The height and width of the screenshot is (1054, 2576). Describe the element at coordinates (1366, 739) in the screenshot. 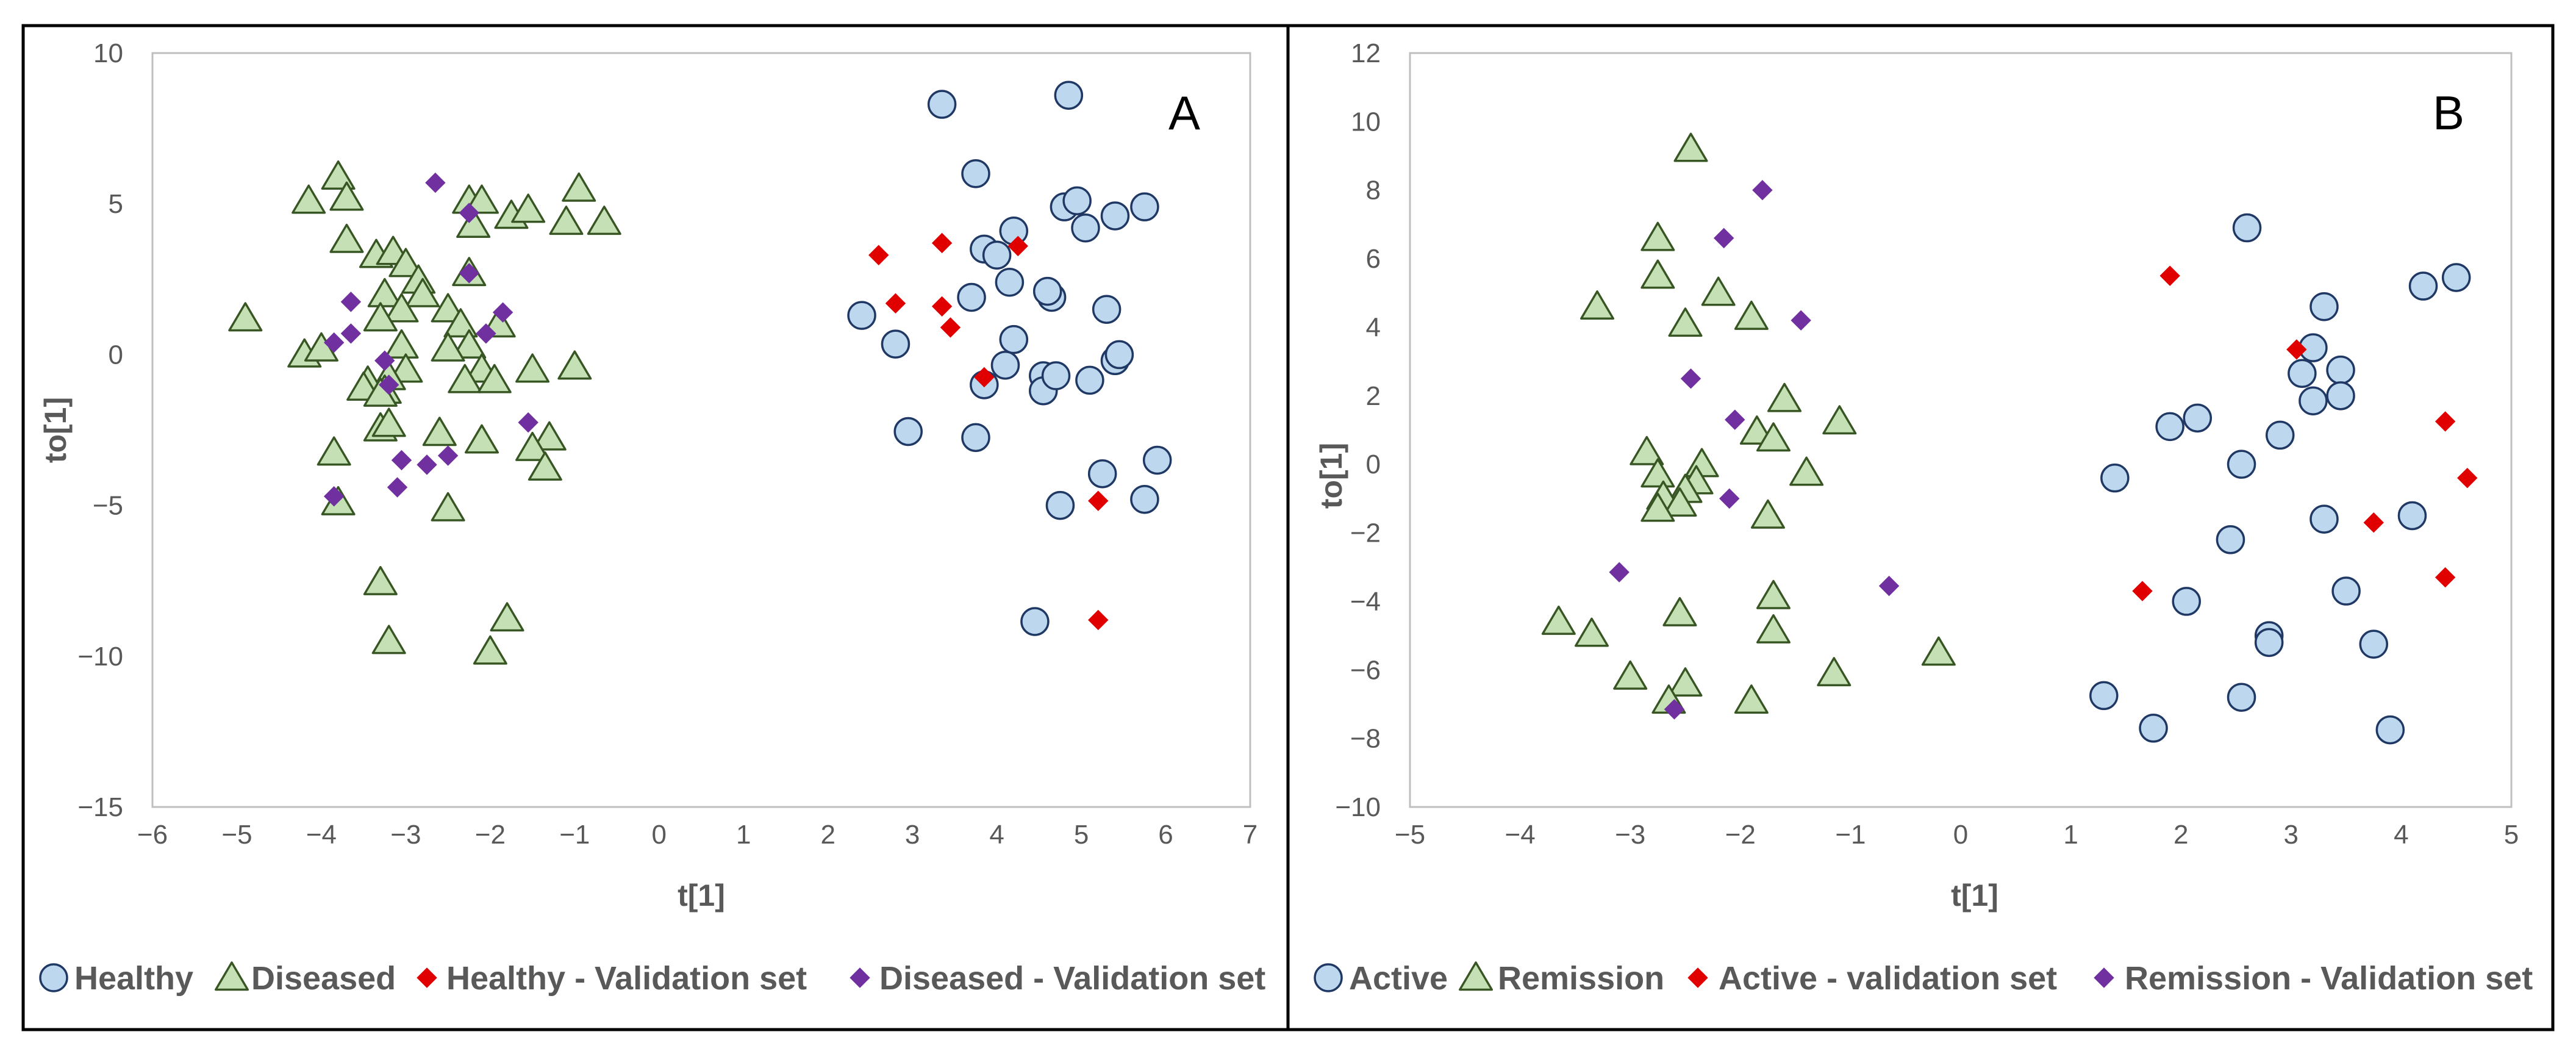

I see `y-tick-label: −8` at that location.